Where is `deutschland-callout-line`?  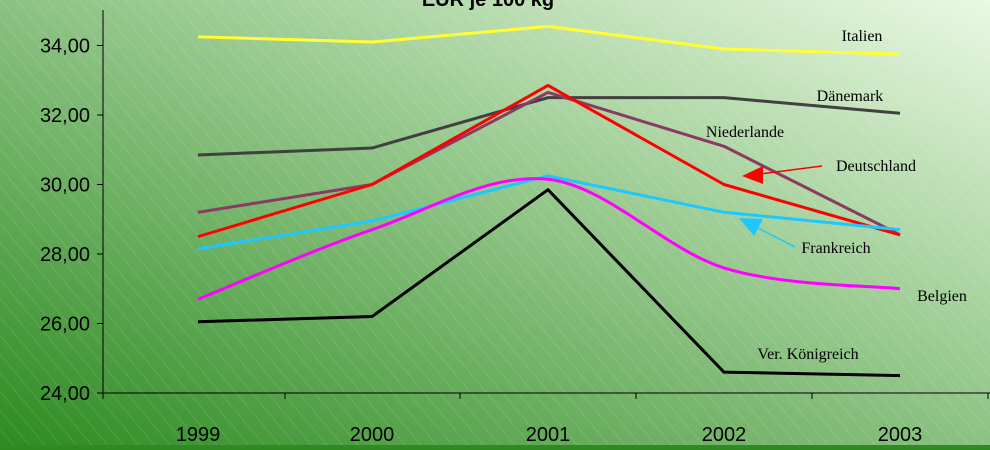 deutschland-callout-line is located at coordinates (791, 170).